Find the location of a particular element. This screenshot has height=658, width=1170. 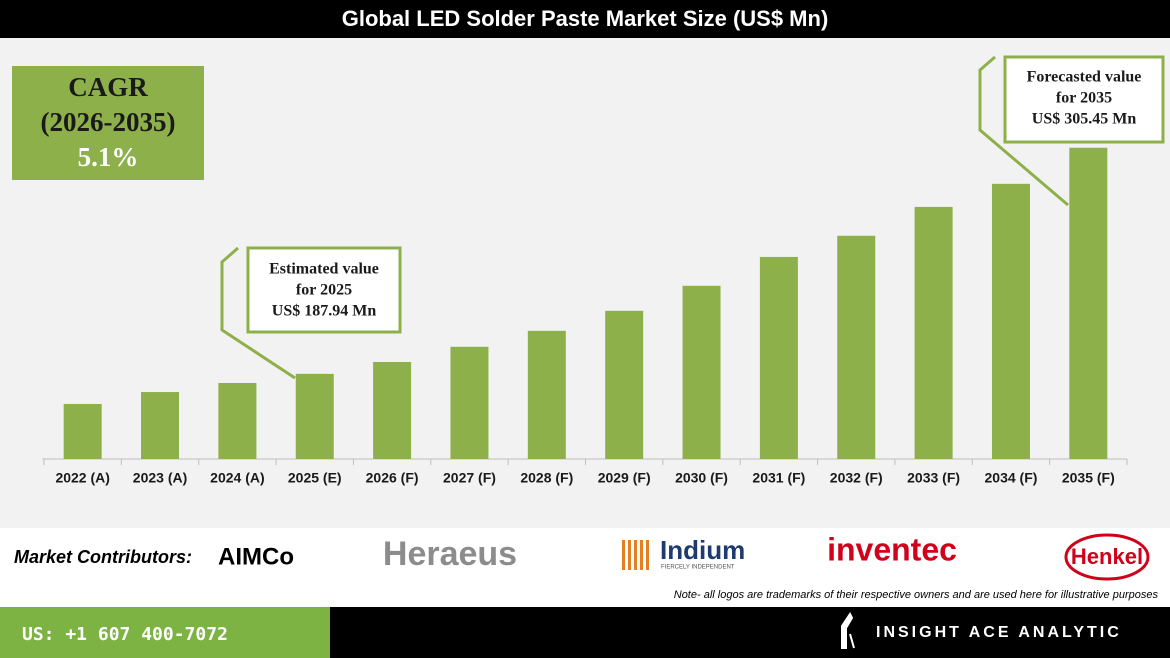

x-tick-label: 2035 (F) is located at coordinates (1088, 478).